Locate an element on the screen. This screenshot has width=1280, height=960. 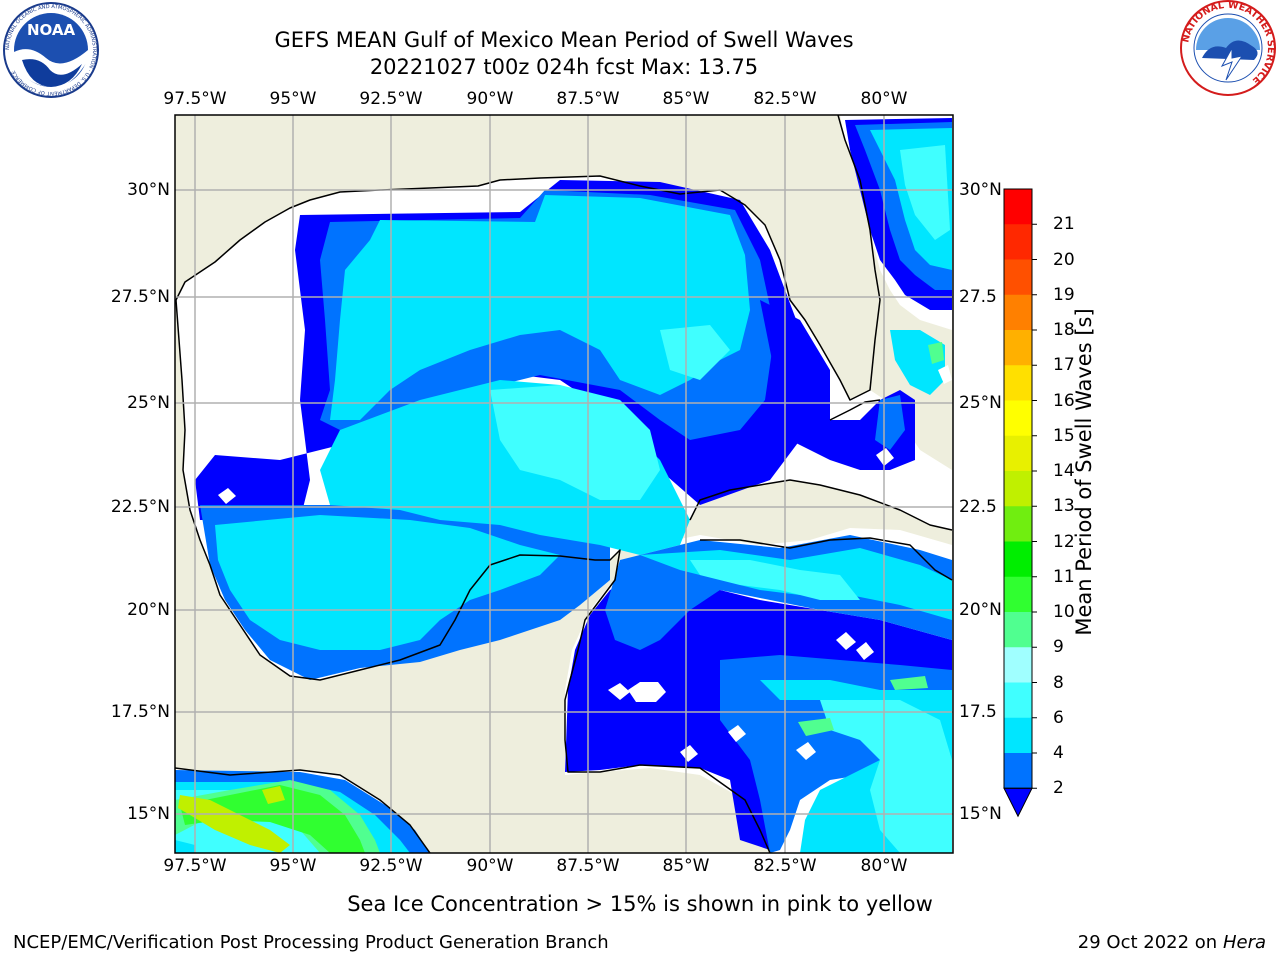
lon-label-top: 92.5°W is located at coordinates (391, 99).